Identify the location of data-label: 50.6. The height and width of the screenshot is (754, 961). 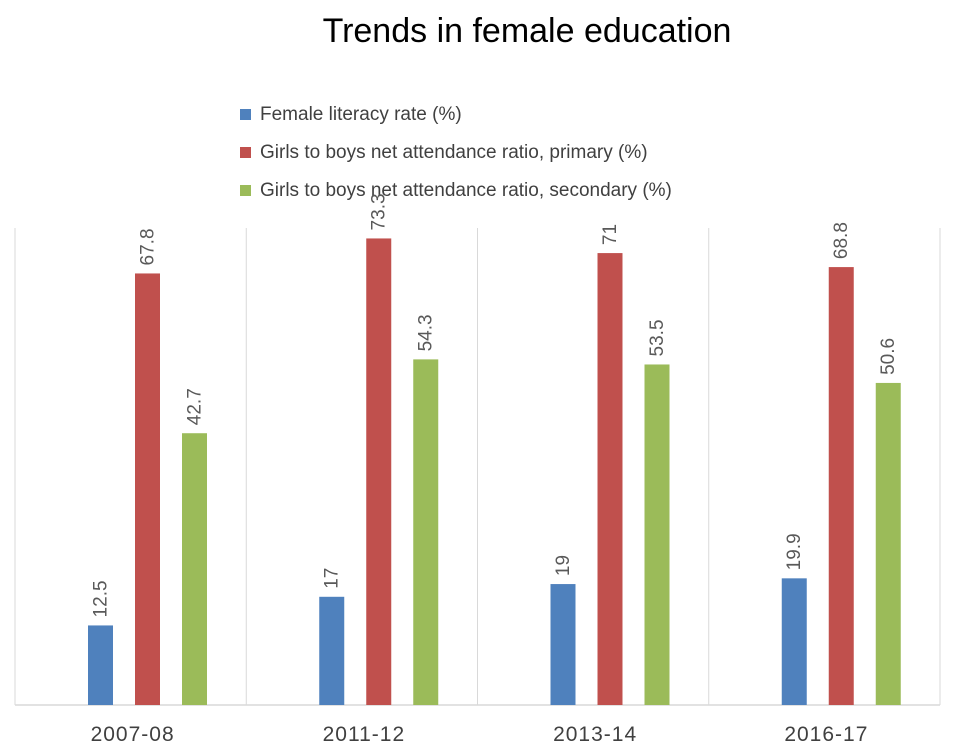
(888, 356).